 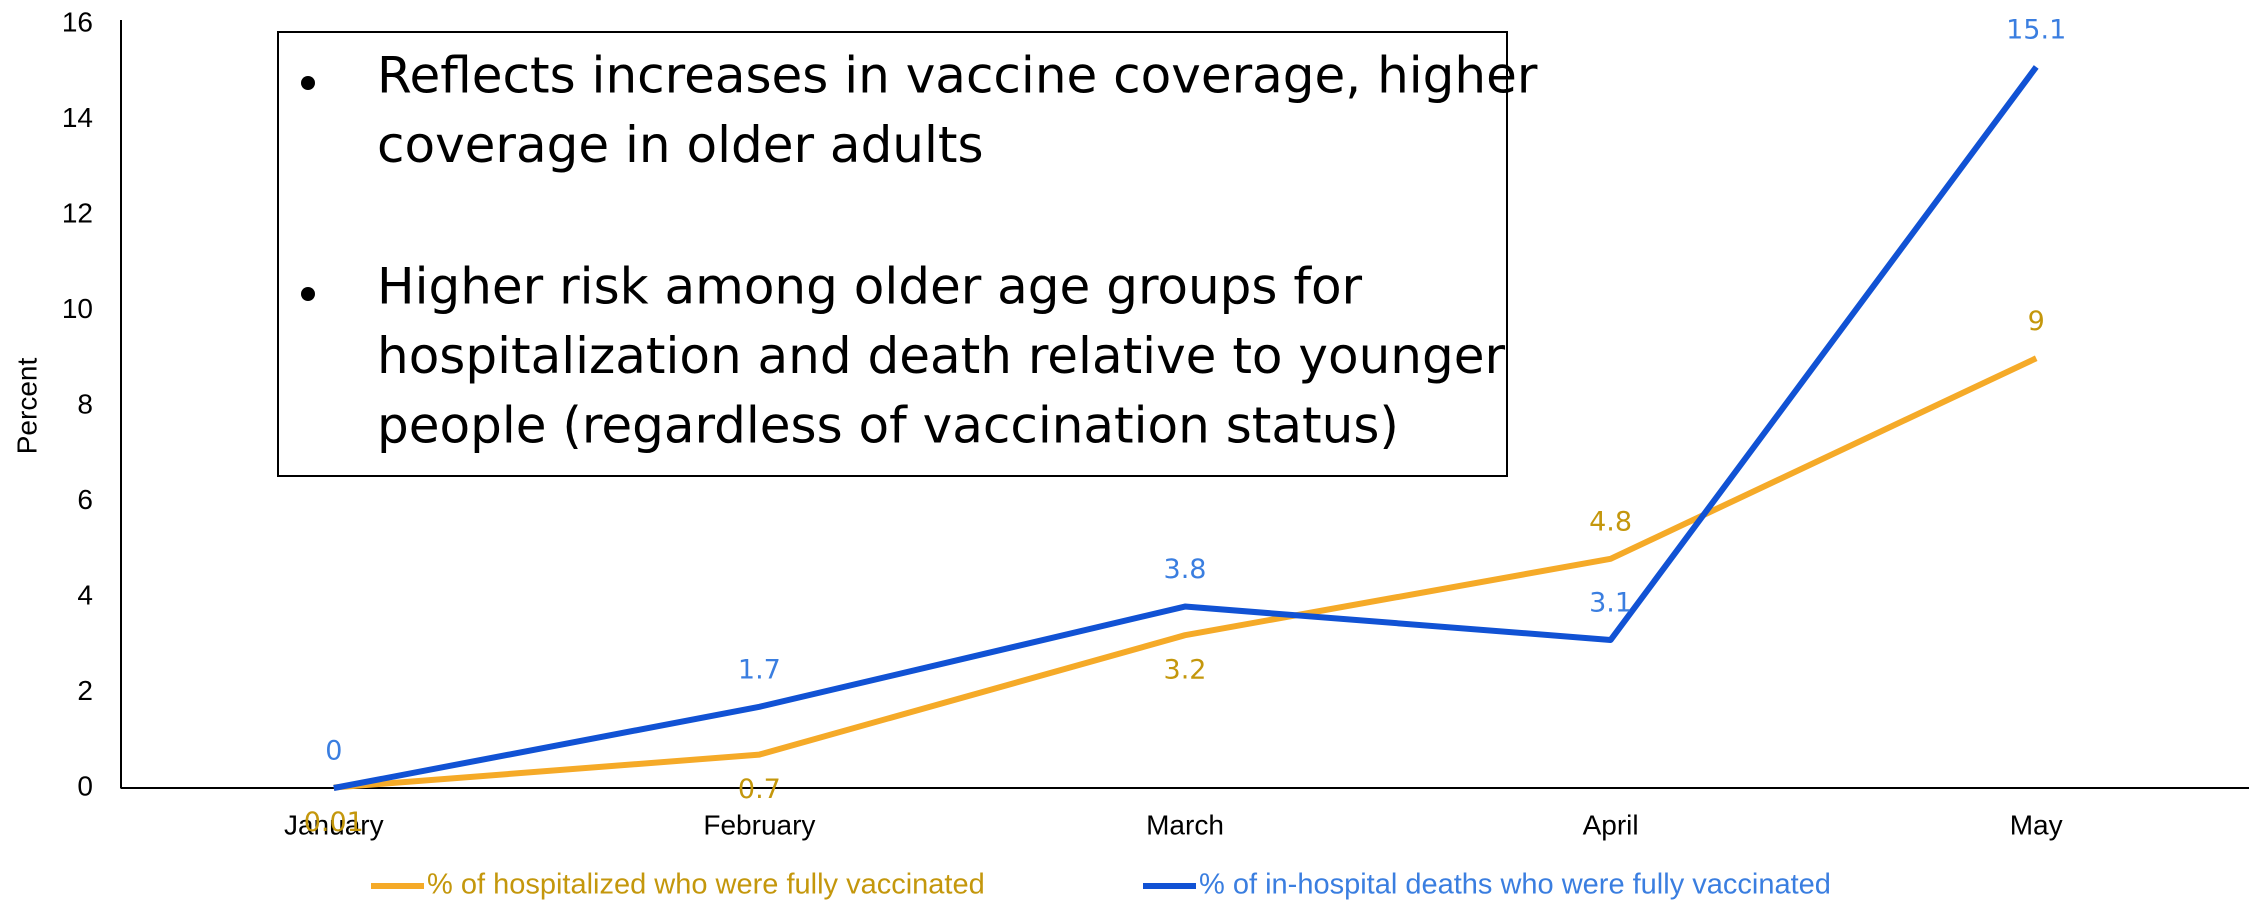 I want to click on data-label: 0.7, so click(x=759, y=789).